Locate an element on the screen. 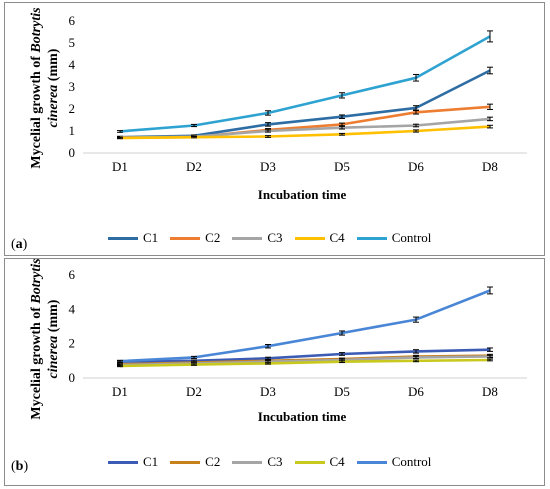 The width and height of the screenshot is (550, 489). y-tick-label: 5 is located at coordinates (72, 42).